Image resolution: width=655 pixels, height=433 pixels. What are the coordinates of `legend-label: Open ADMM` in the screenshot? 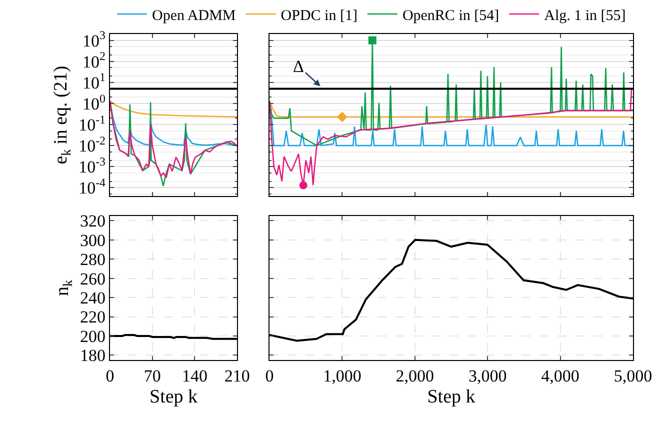 It's located at (194, 16).